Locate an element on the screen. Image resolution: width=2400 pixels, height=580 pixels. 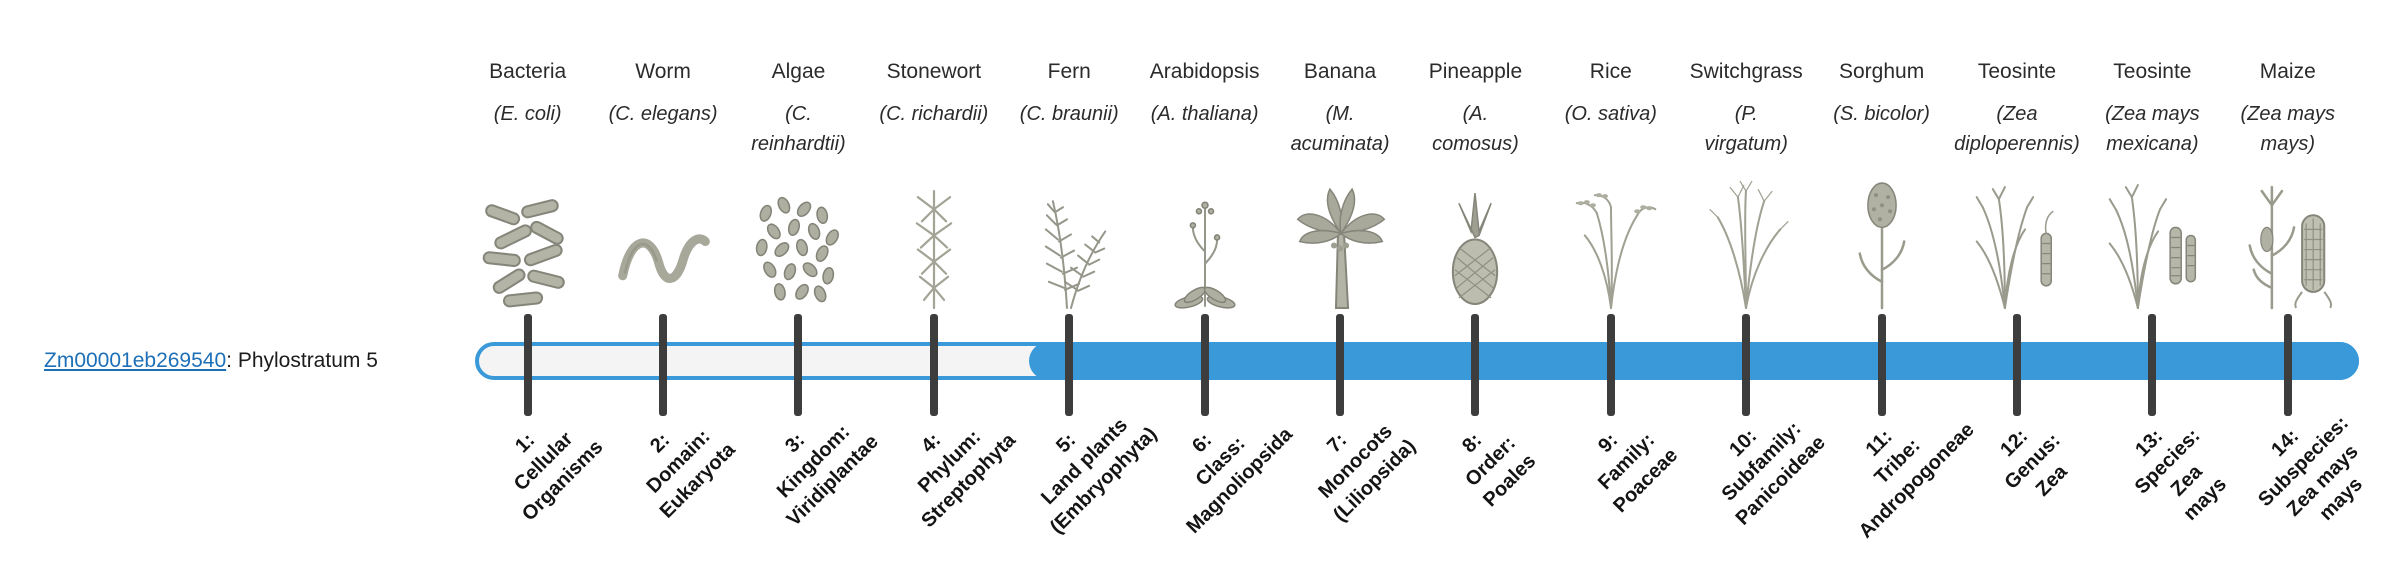
taxon-column-worm: Worm (C. elegans) 2: Domain: Eukaryota is located at coordinates (667, 290).